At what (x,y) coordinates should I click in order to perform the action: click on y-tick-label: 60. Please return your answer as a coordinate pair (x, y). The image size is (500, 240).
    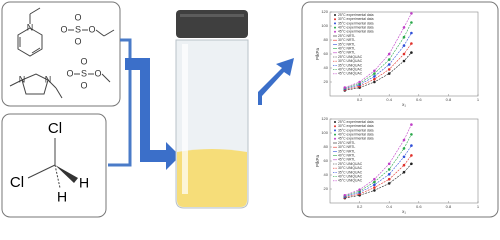
    Looking at the image, I should click on (326, 160).